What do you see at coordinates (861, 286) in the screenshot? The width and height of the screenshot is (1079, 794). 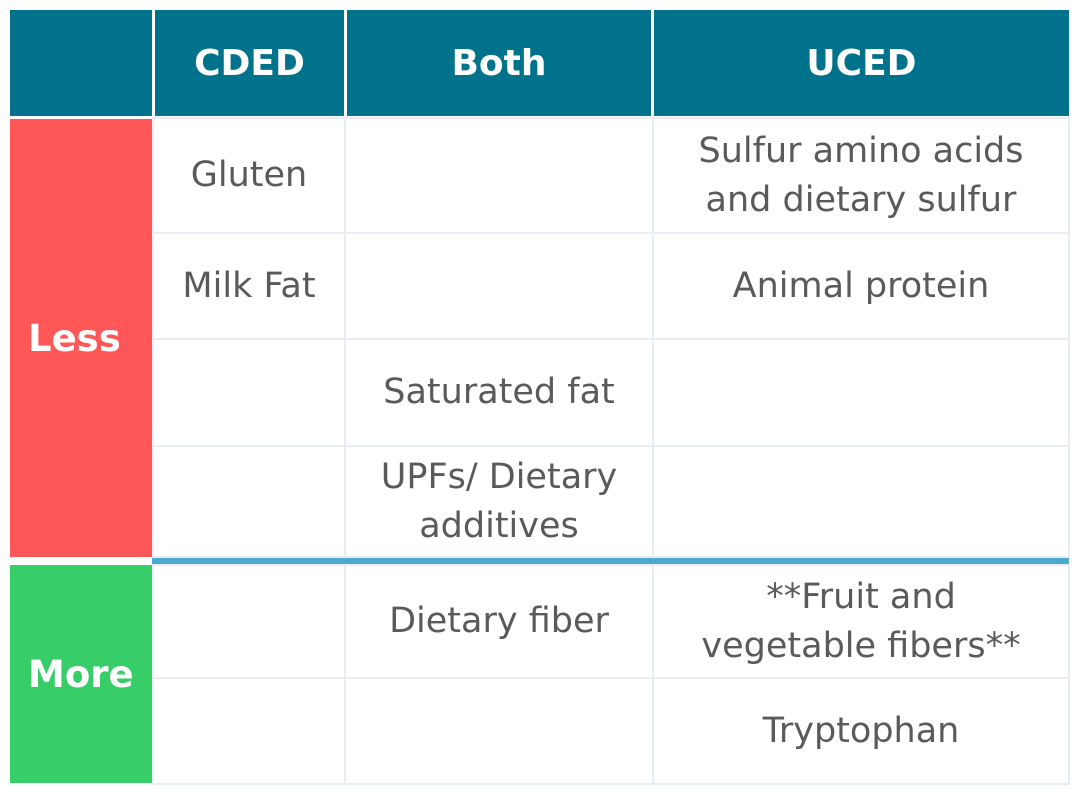 I see `table-cell-uced: Animal protein` at bounding box center [861, 286].